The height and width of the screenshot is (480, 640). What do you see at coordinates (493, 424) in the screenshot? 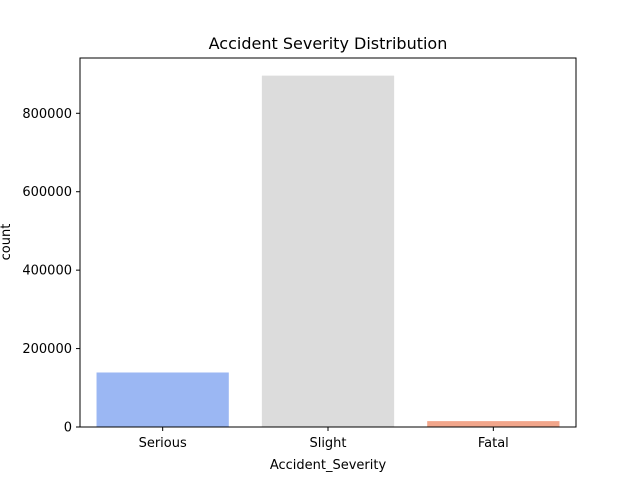
I see `bar-fatal` at bounding box center [493, 424].